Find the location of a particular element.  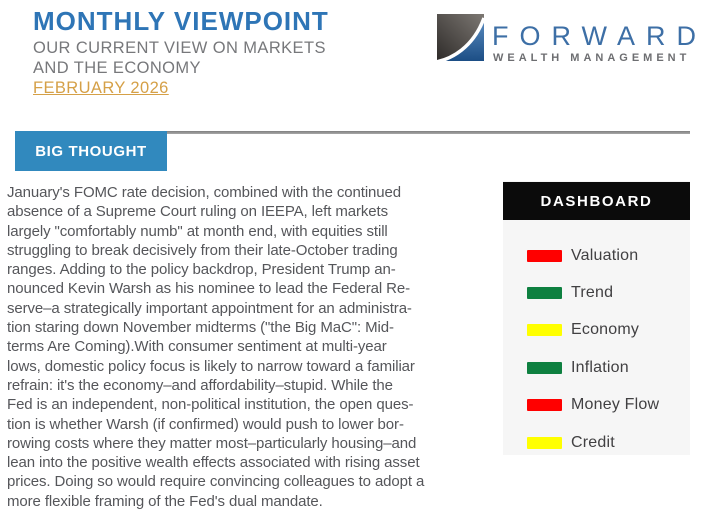

dashboard-item-label: Money Flow is located at coordinates (615, 405).